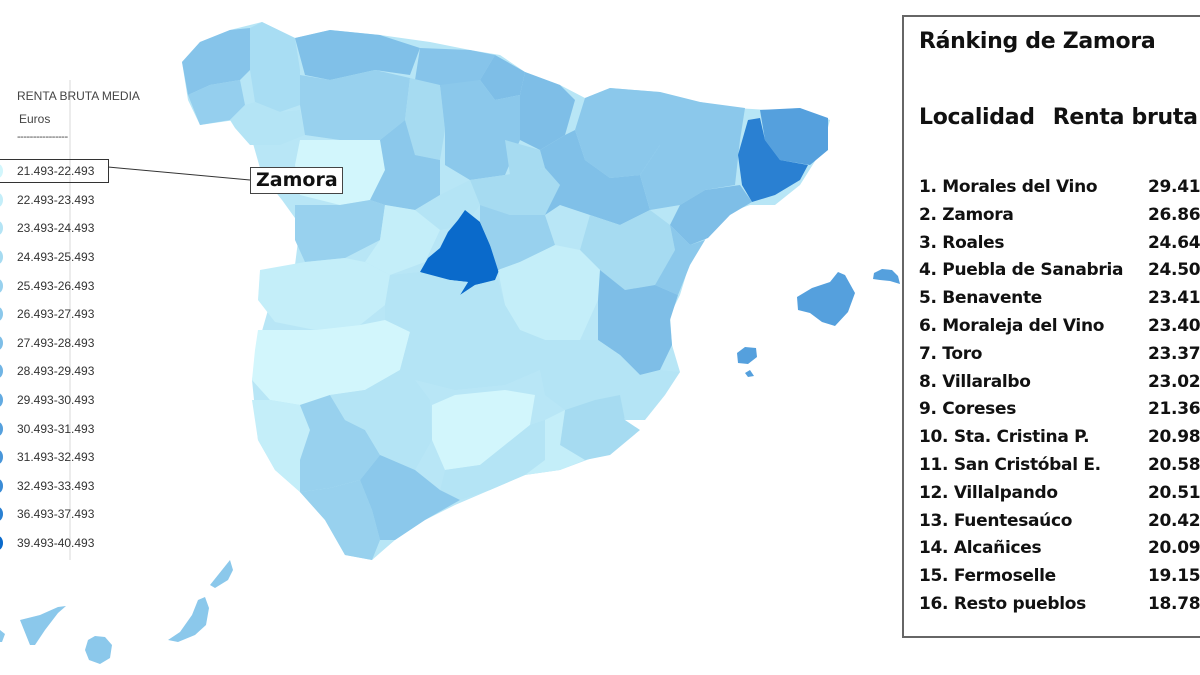  Describe the element at coordinates (56, 457) in the screenshot. I see `legend-item-label: 31.493-32.493` at that location.